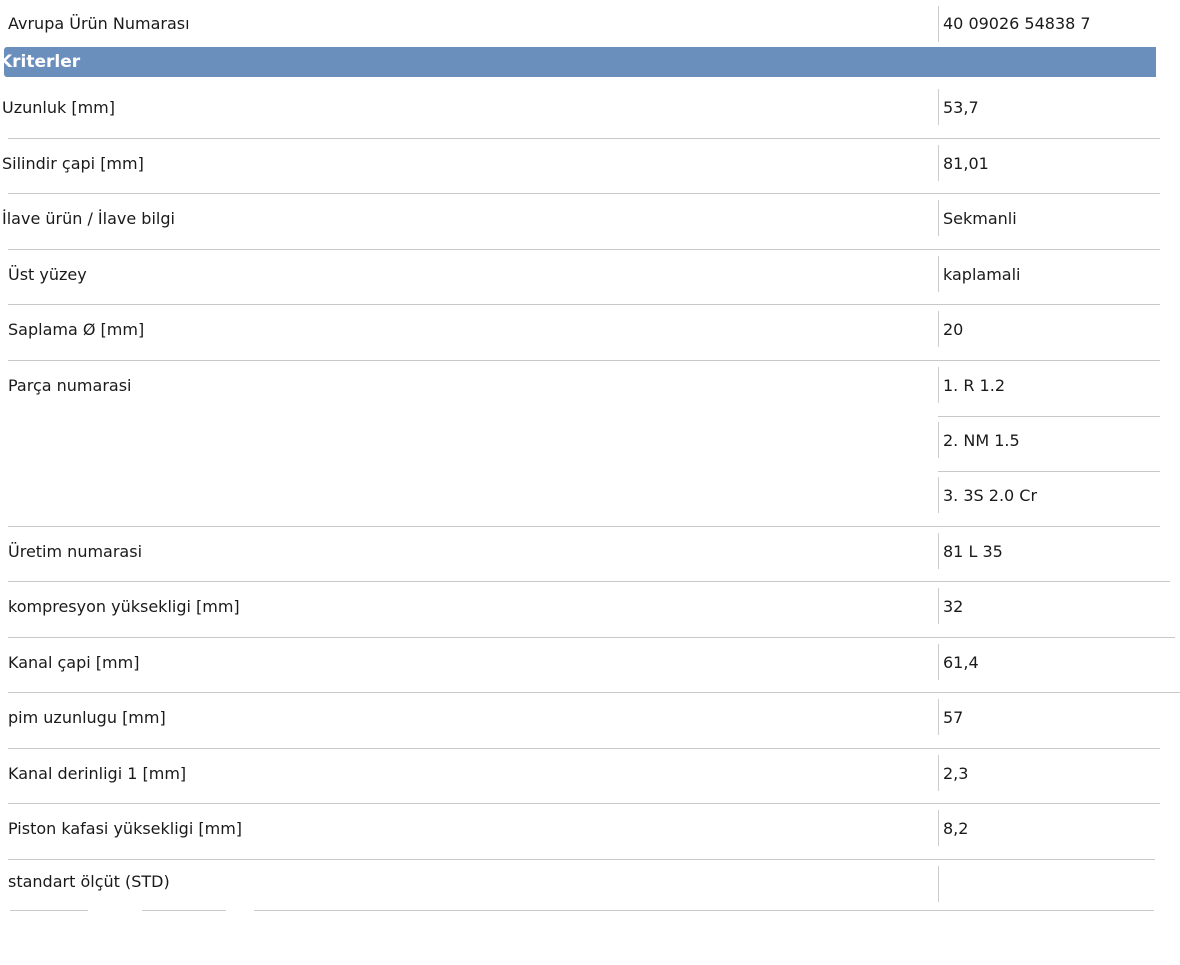 The image size is (1180, 965). I want to click on row-label: Saplama Ø [mm], so click(76, 329).